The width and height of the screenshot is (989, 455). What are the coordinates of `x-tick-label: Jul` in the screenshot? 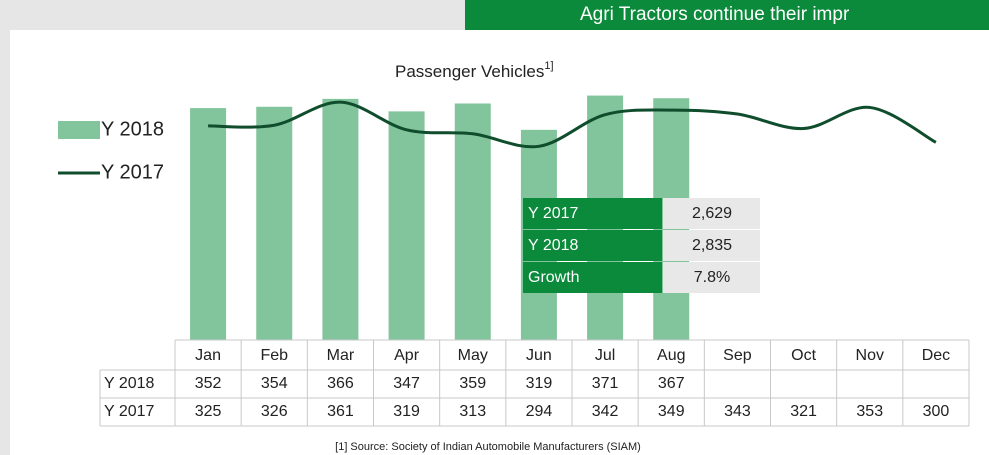 It's located at (605, 355).